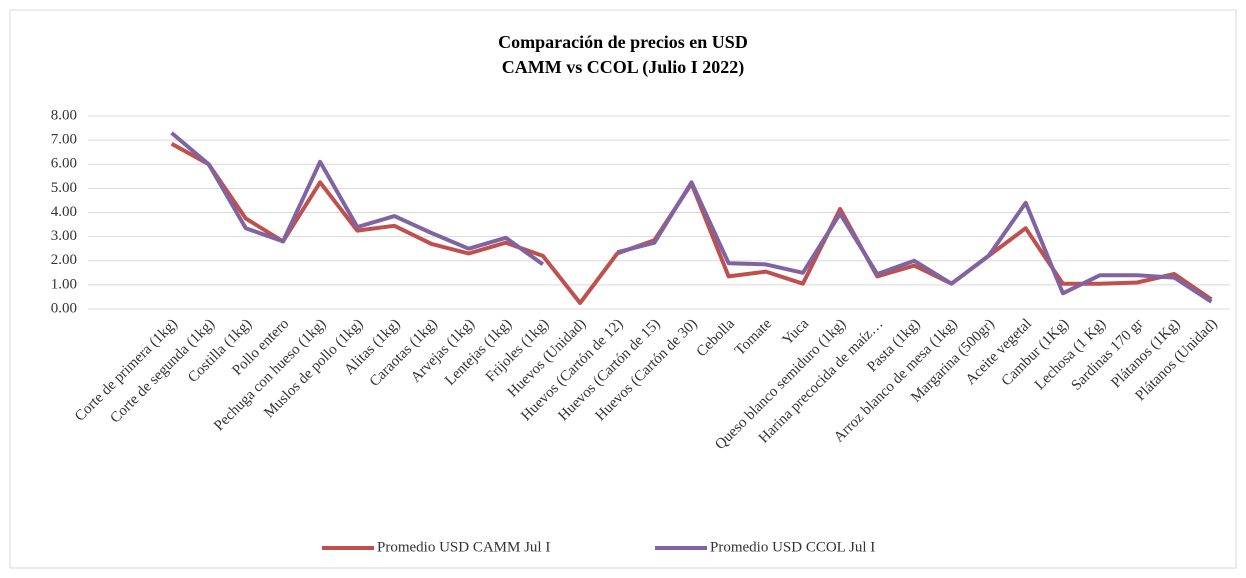 The height and width of the screenshot is (578, 1246). Describe the element at coordinates (64, 188) in the screenshot. I see `y-tick-label: 5.00` at that location.